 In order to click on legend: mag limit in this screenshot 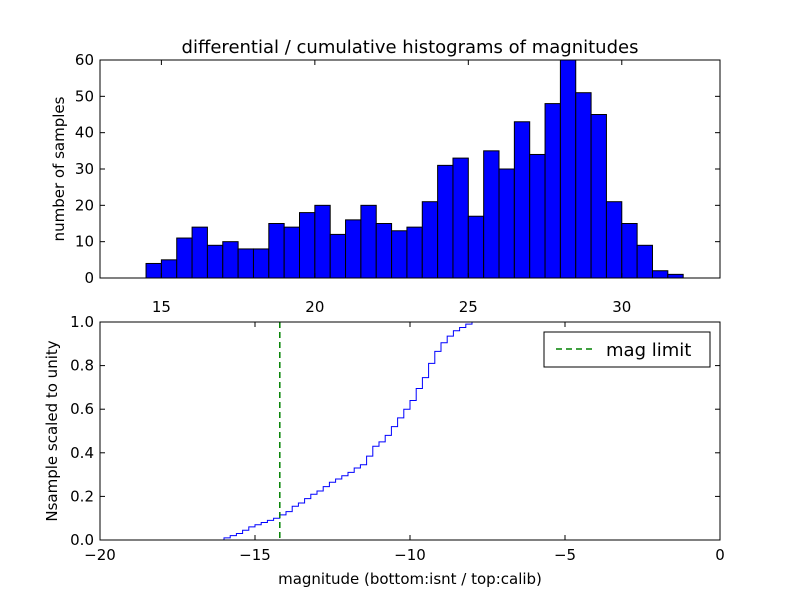, I will do `click(627, 349)`.